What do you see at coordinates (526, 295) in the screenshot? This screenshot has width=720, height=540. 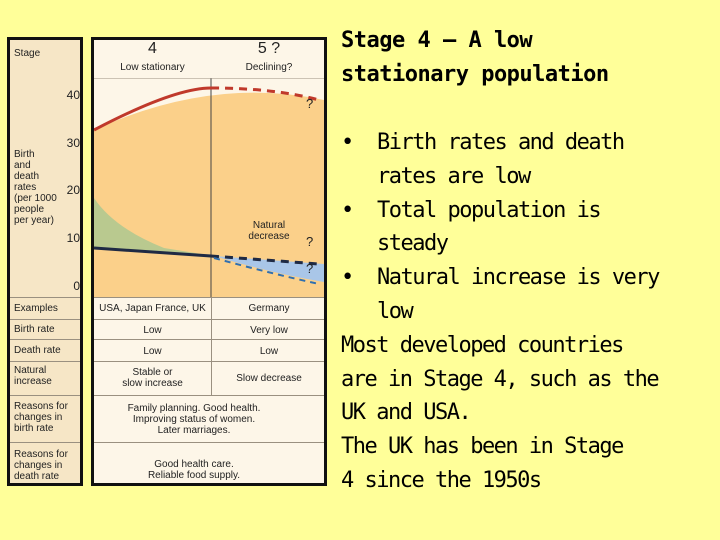 I see `bullet-item: • Natural increase is very low` at bounding box center [526, 295].